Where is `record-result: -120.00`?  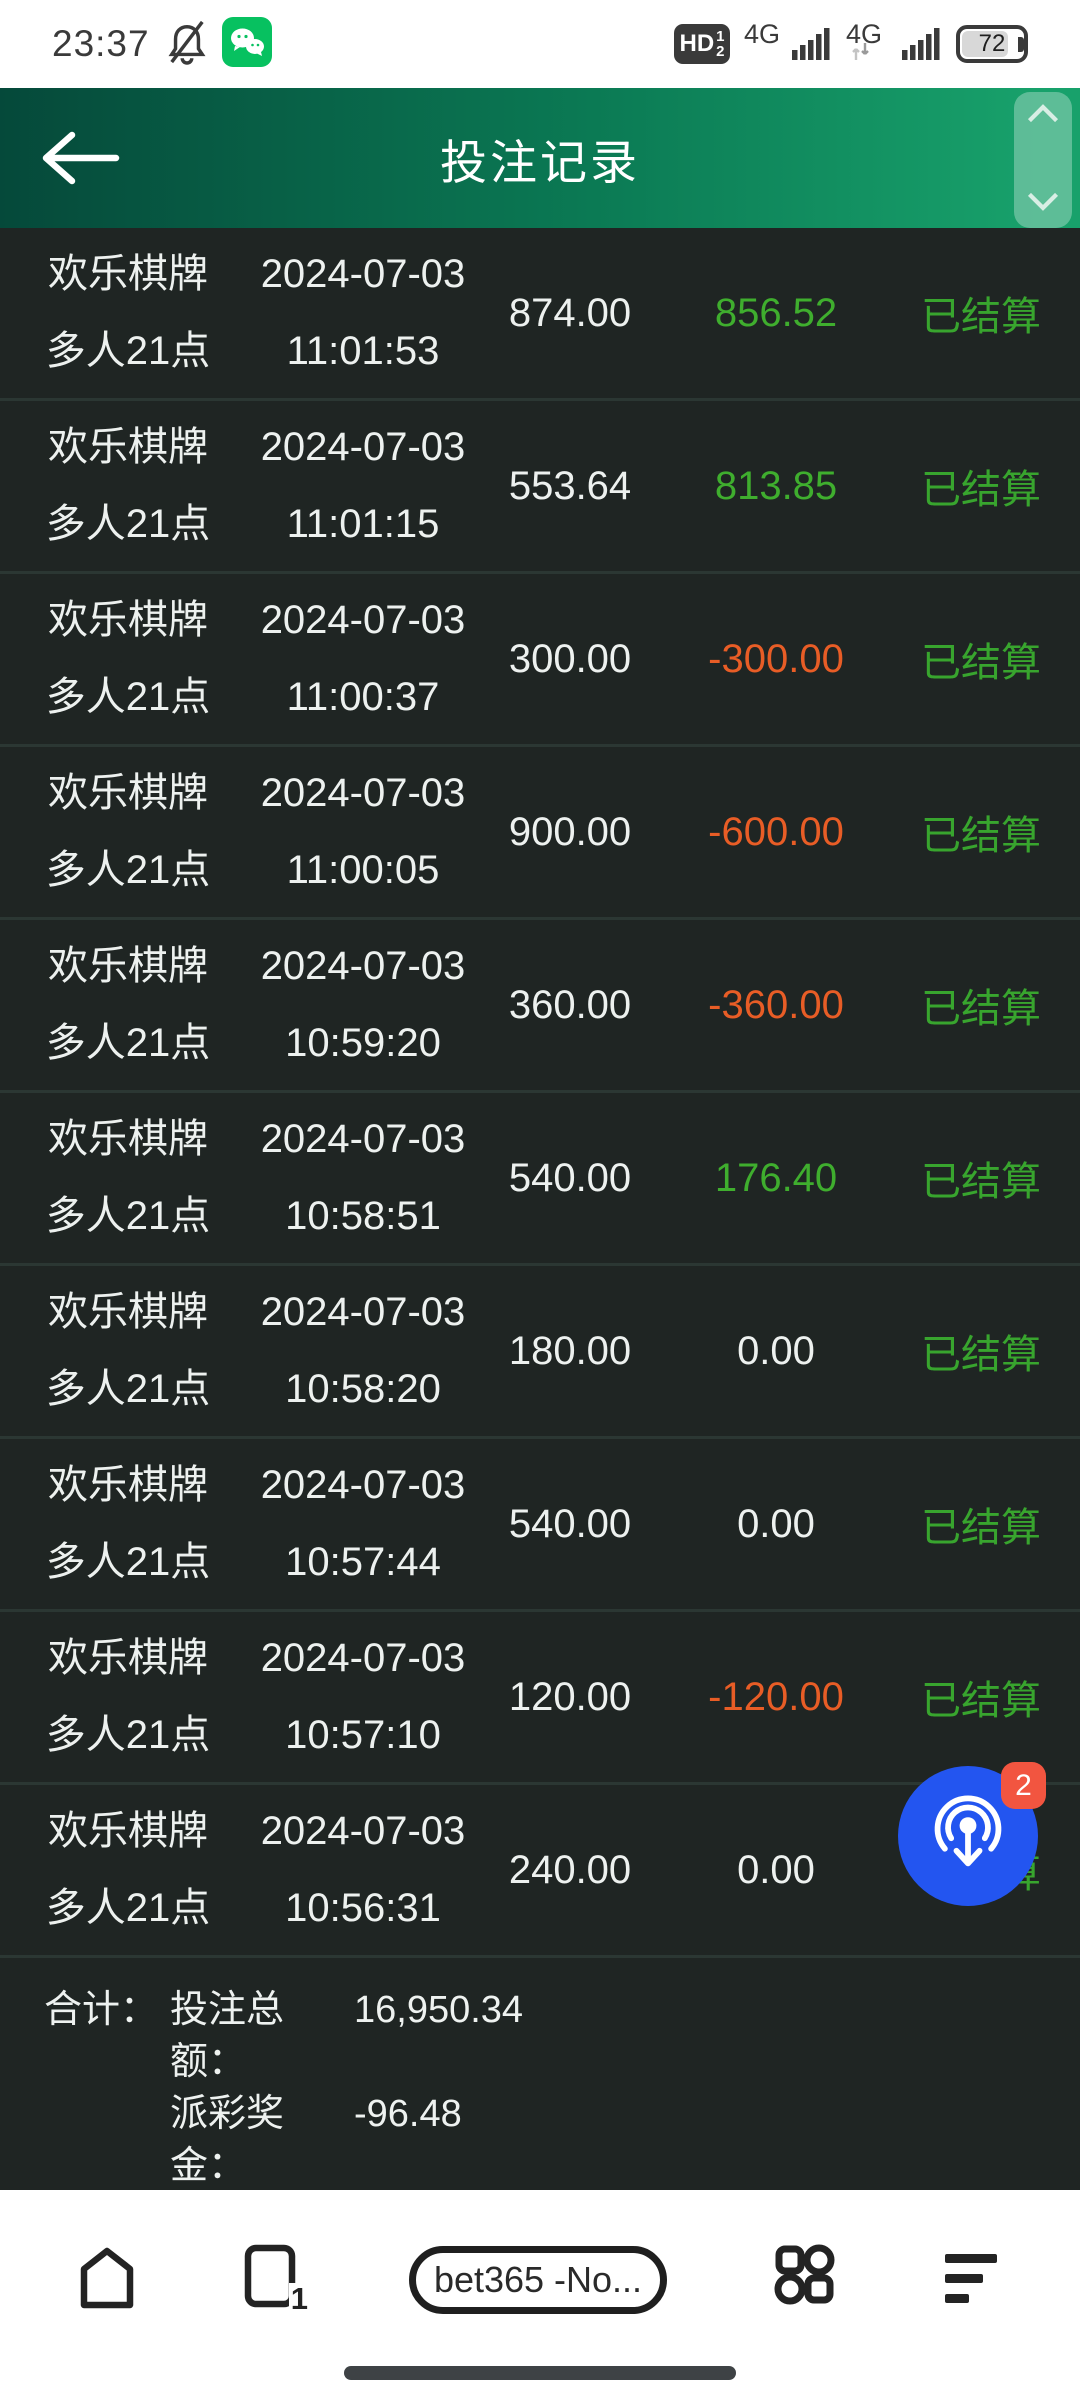 record-result: -120.00 is located at coordinates (776, 1696).